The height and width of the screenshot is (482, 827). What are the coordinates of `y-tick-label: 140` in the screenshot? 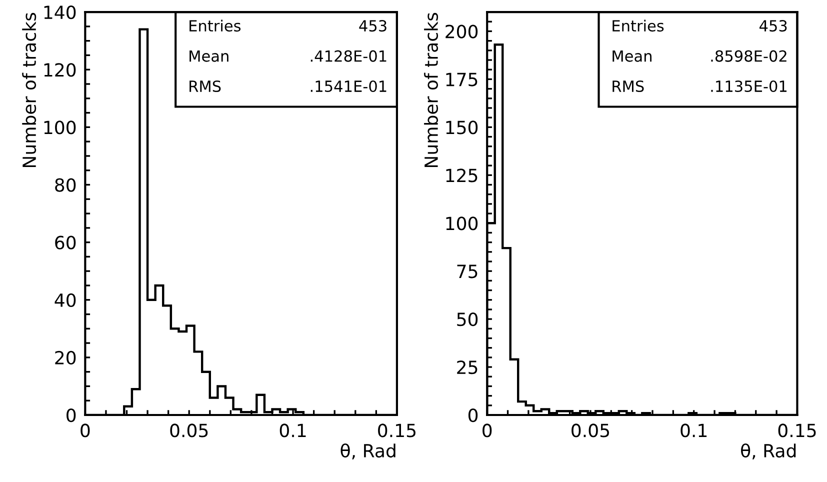 It's located at (60, 13).